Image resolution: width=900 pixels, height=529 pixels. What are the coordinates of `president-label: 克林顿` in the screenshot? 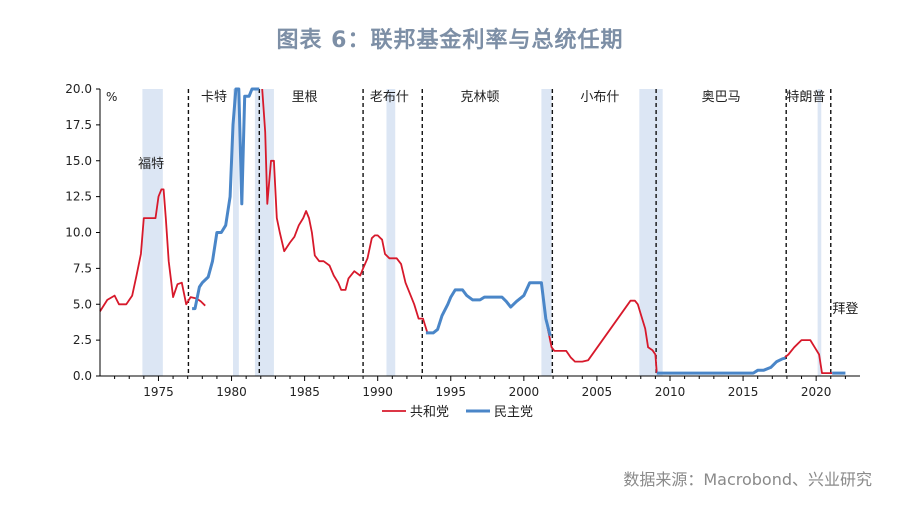 It's located at (479, 97).